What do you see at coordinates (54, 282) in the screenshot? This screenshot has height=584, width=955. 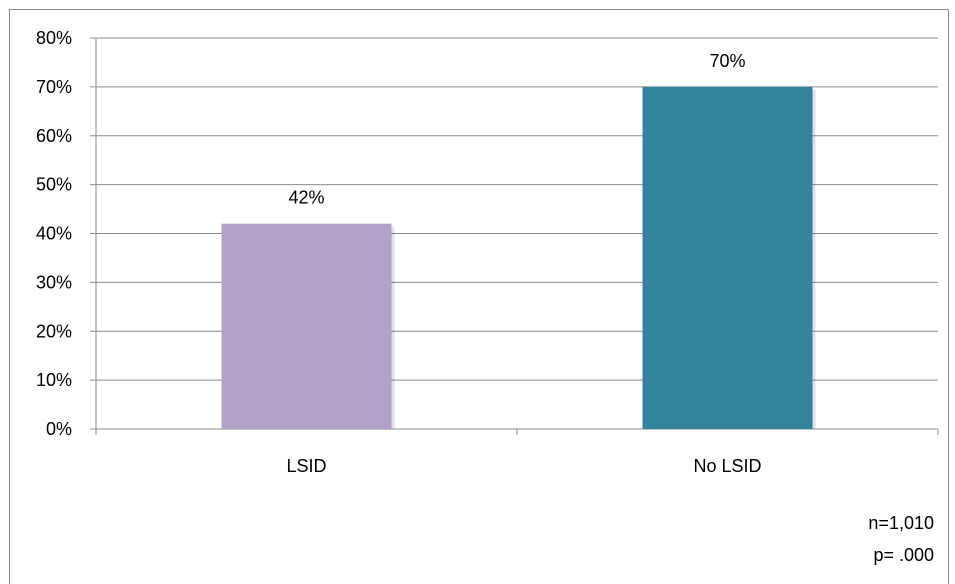 I see `y-tick-label: 30%` at bounding box center [54, 282].